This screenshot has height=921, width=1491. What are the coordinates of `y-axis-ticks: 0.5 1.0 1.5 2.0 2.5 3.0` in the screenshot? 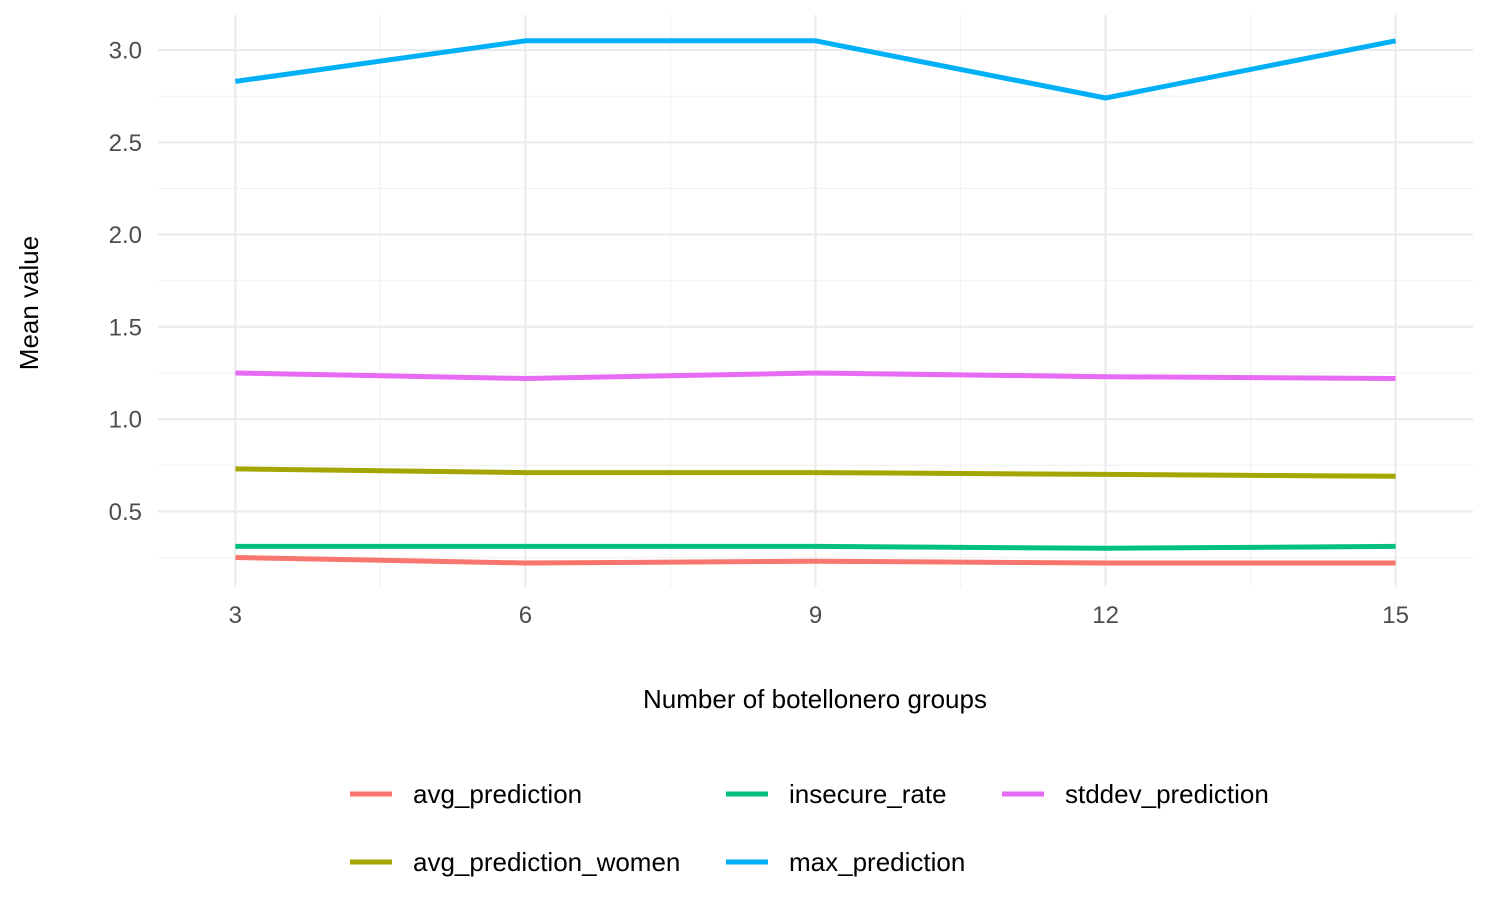 It's located at (125, 282).